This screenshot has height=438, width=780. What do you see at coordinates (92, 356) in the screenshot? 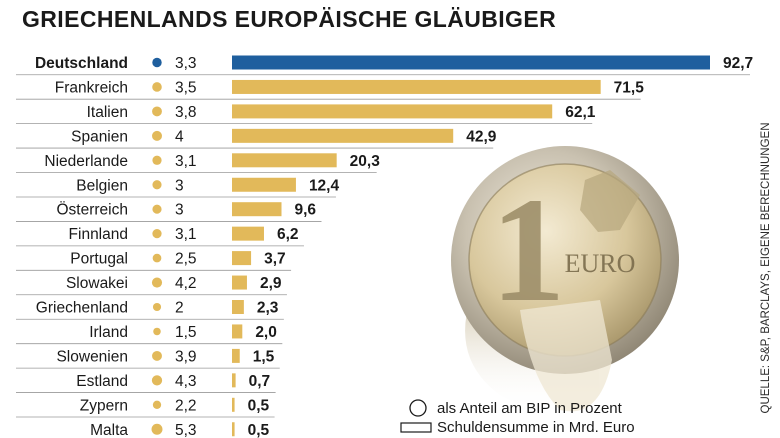
I see `country-label: Slowenien` at bounding box center [92, 356].